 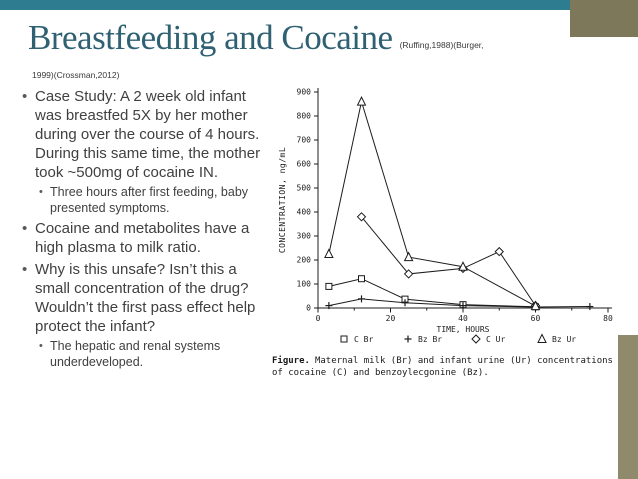 What do you see at coordinates (441, 44) in the screenshot?
I see `citation-inline: (Ruffing,1988)(Burger,` at bounding box center [441, 44].